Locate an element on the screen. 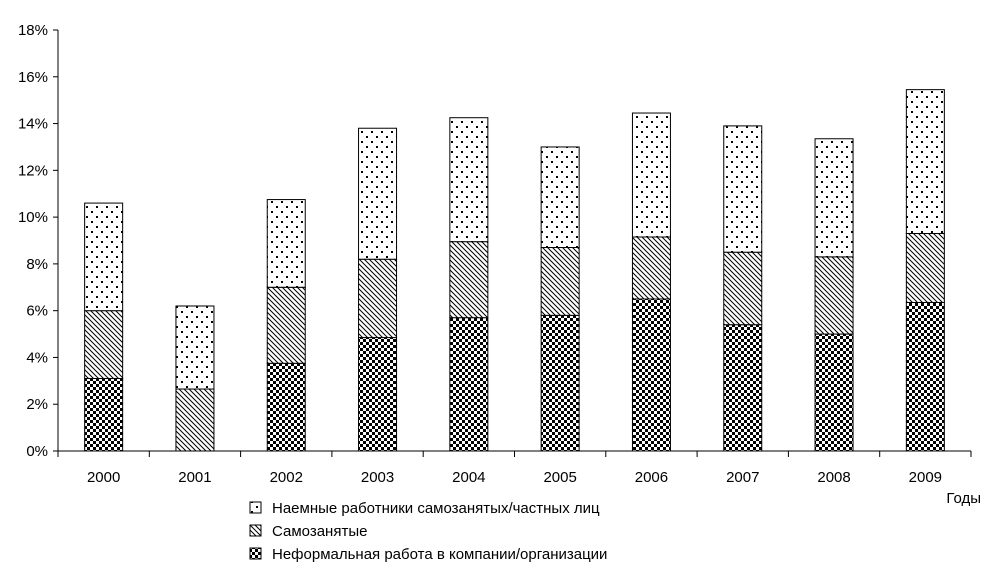 This screenshot has height=579, width=1000. y-tick-label: 6% is located at coordinates (37, 311).